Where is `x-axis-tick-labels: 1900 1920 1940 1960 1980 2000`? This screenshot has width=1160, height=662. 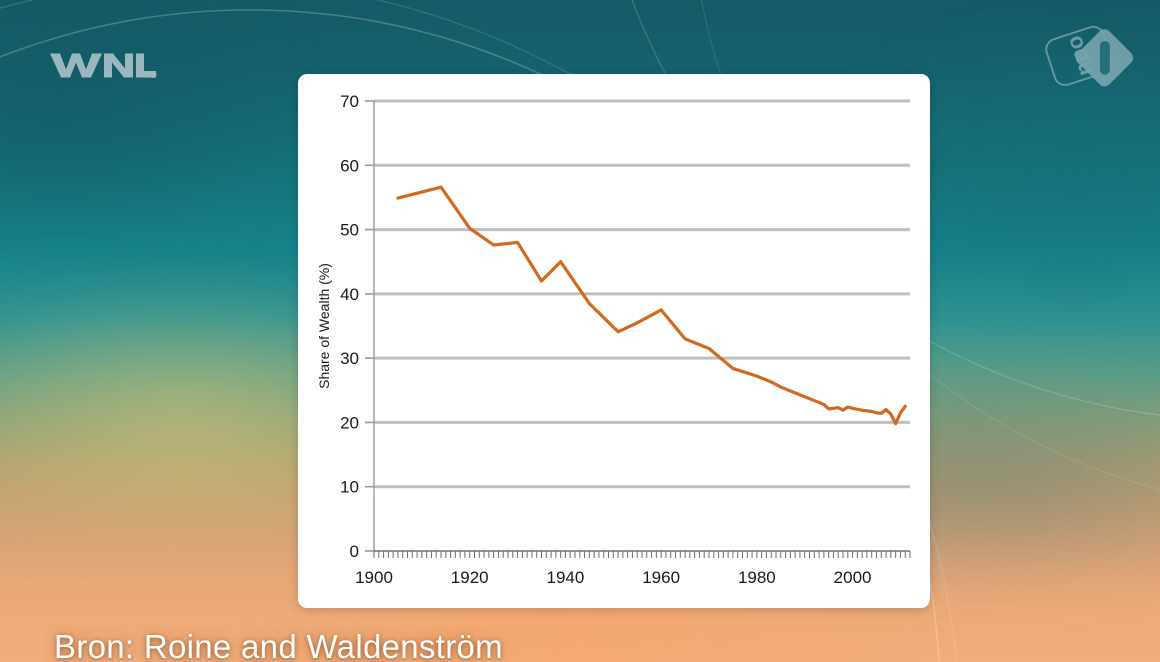
x-axis-tick-labels: 1900 1920 1940 1960 1980 2000 is located at coordinates (613, 577).